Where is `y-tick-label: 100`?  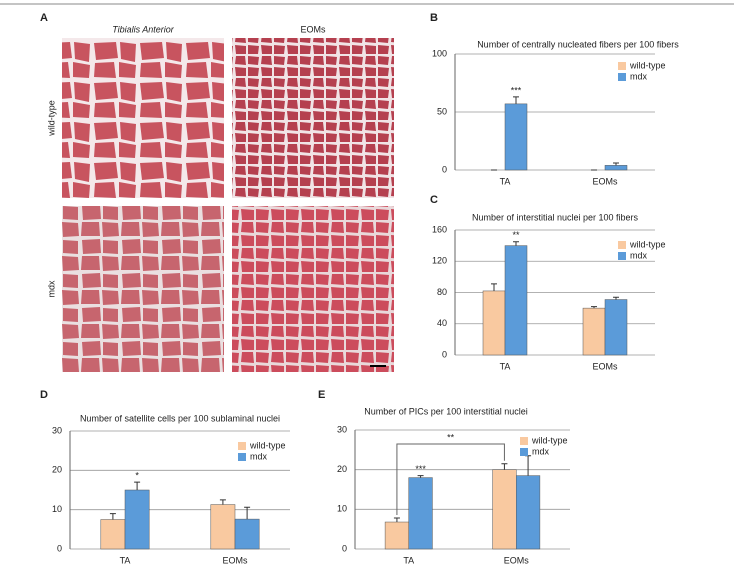 y-tick-label: 100 is located at coordinates (439, 53).